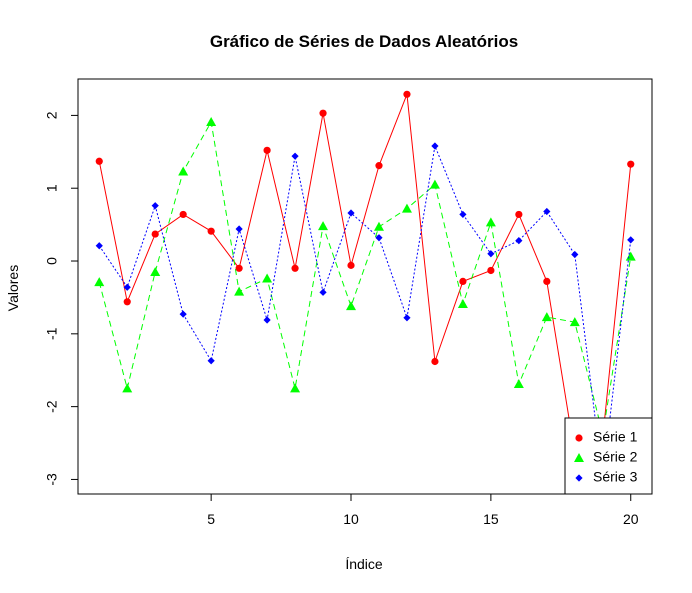 Image resolution: width=692 pixels, height=593 pixels. Describe the element at coordinates (615, 437) in the screenshot. I see `legend-label: Série 1` at that location.